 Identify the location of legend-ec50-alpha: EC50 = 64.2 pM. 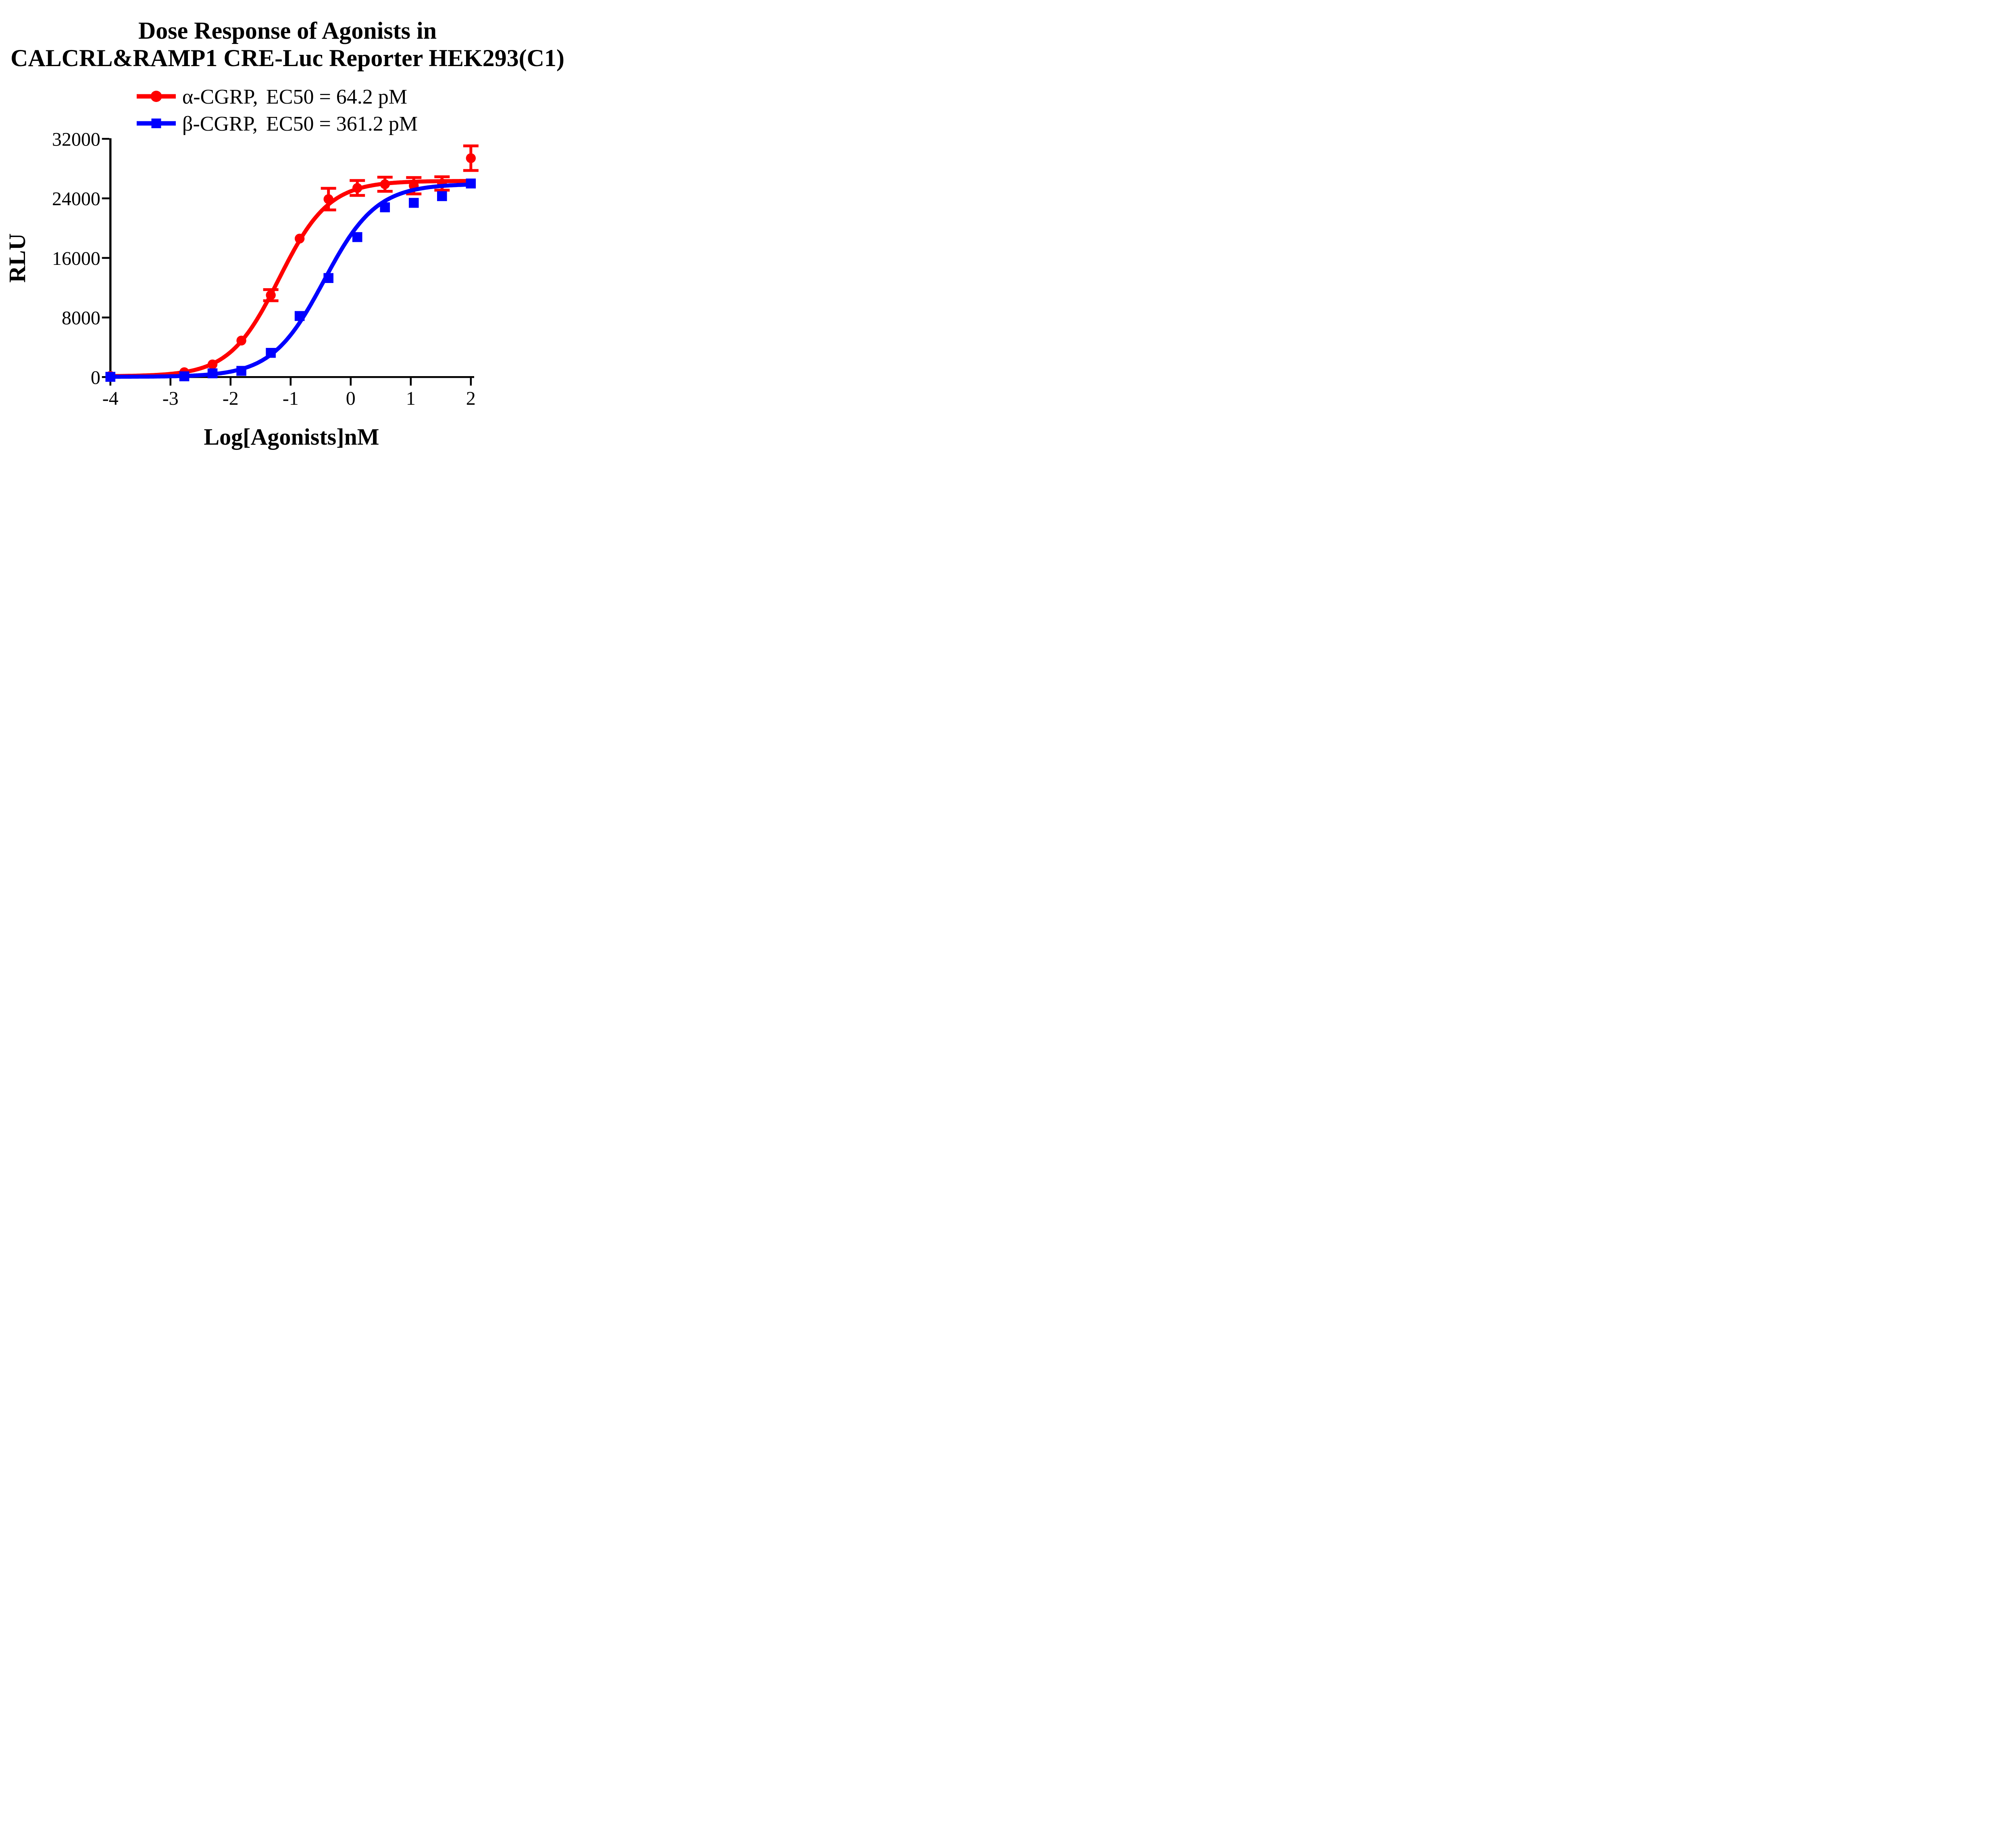
(337, 96).